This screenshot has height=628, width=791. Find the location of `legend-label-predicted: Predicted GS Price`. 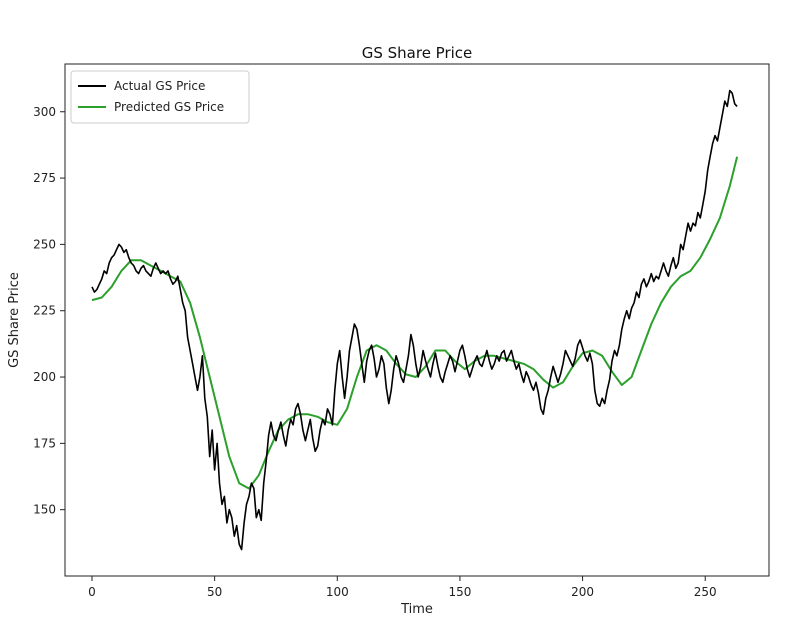

legend-label-predicted: Predicted GS Price is located at coordinates (169, 107).